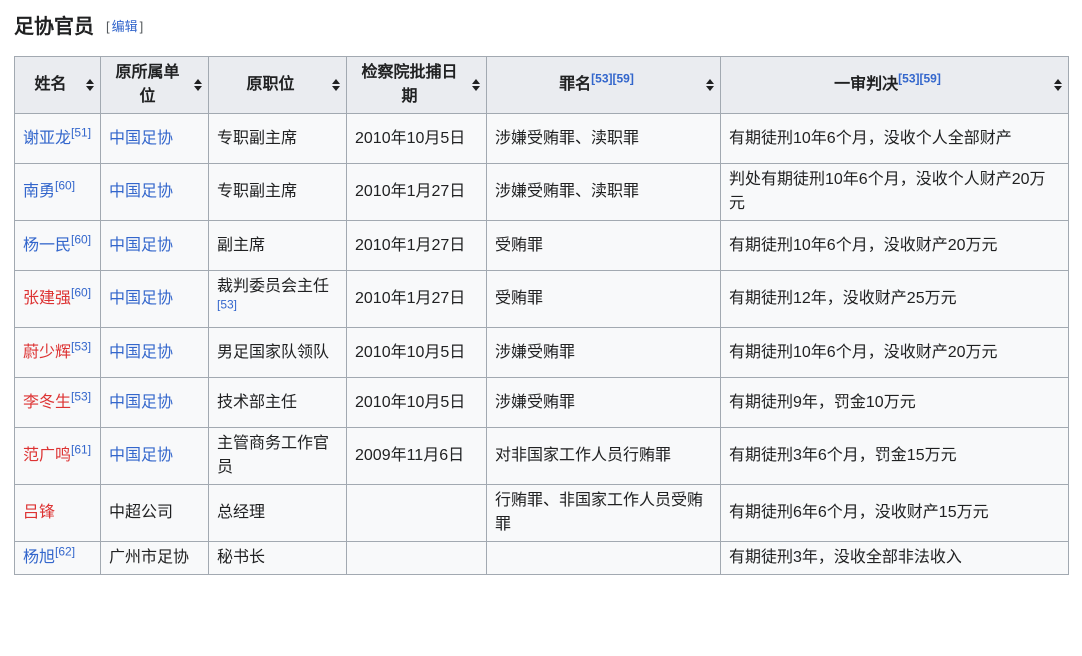 The height and width of the screenshot is (656, 1082). What do you see at coordinates (277, 192) in the screenshot?
I see `position-cell: 专职副主席` at bounding box center [277, 192].